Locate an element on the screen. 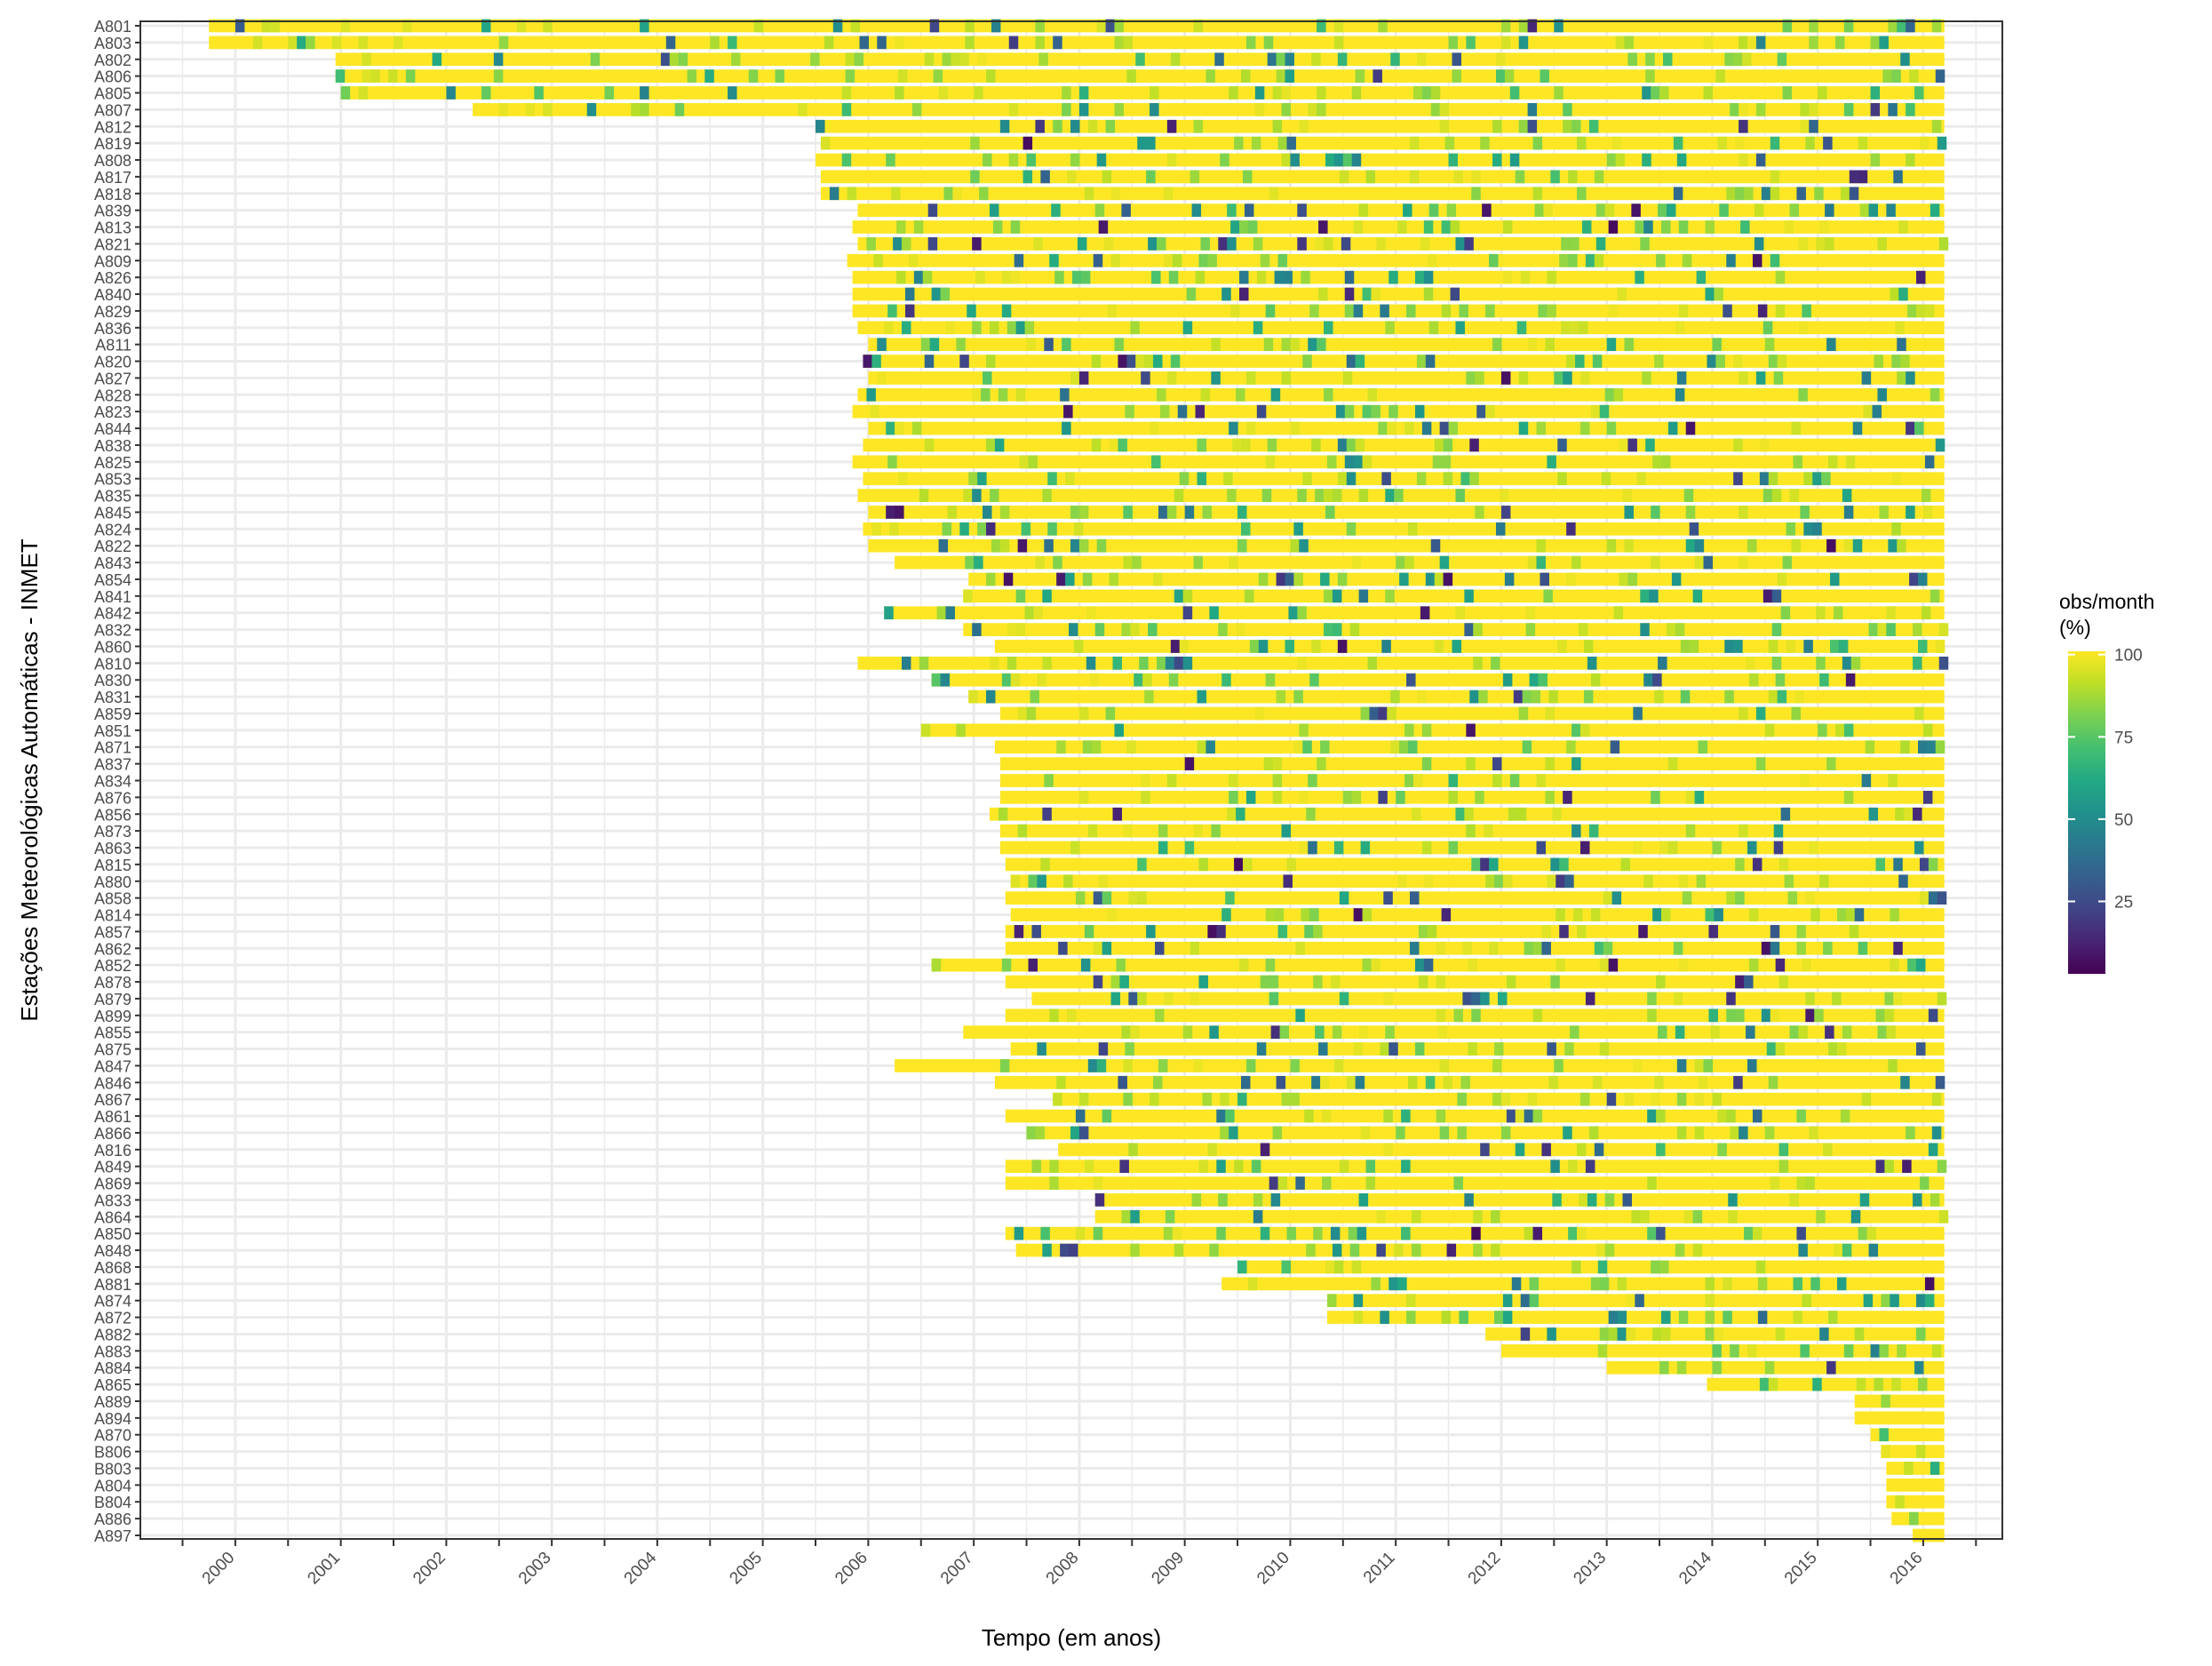  y-tick-label: A801 is located at coordinates (113, 27).